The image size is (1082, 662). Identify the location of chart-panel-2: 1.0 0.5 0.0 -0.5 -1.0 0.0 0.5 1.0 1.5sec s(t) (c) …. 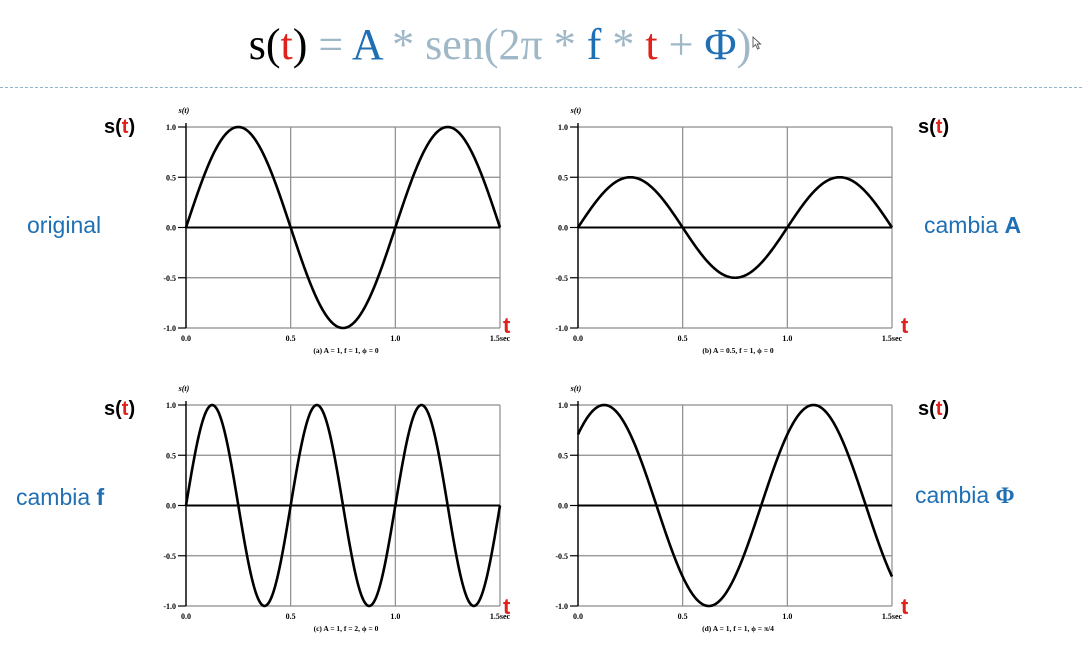
(336, 508).